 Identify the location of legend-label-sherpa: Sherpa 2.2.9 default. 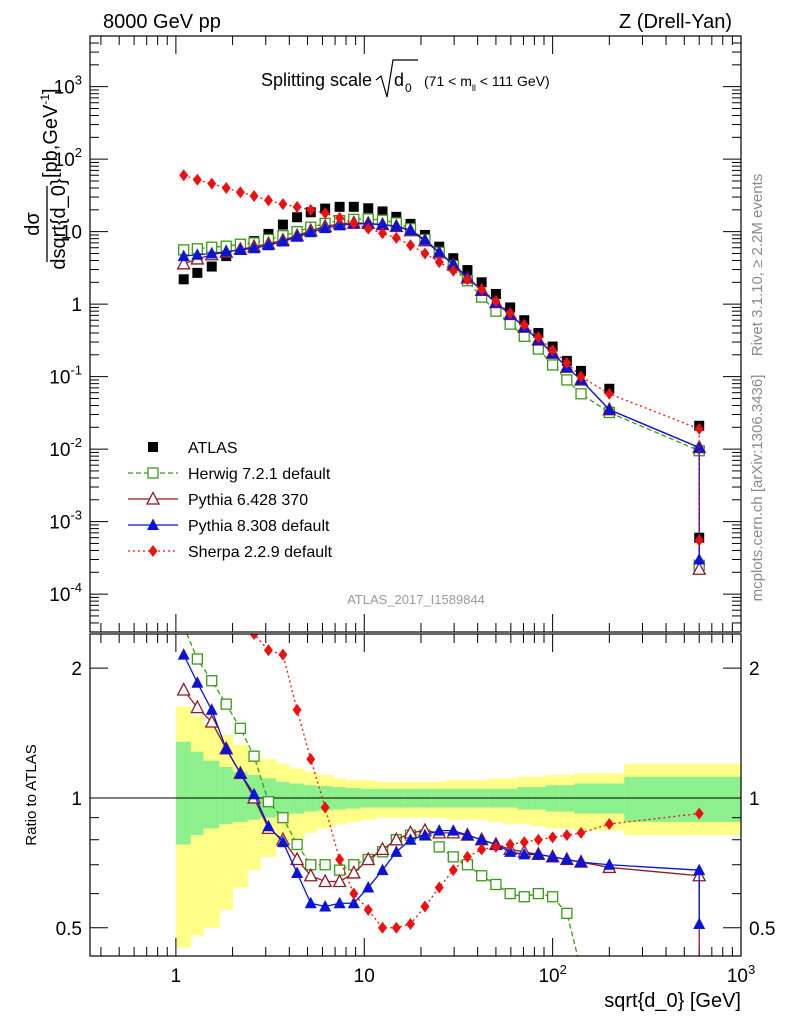
(260, 552).